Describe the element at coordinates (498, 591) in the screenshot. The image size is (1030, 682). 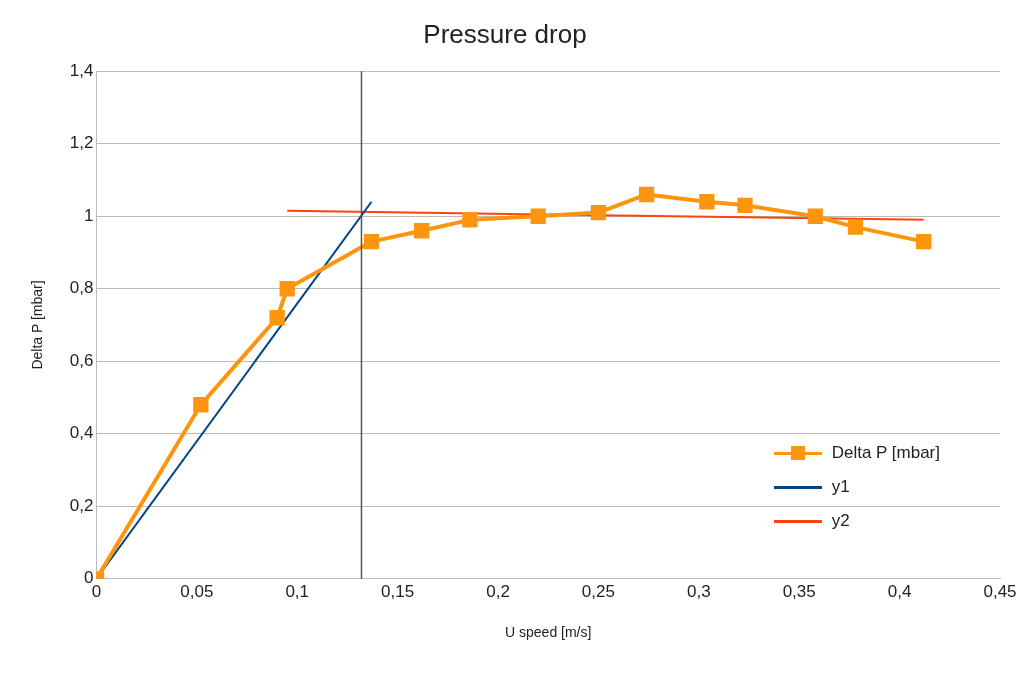
I see `x-tick-label: 0,2` at that location.